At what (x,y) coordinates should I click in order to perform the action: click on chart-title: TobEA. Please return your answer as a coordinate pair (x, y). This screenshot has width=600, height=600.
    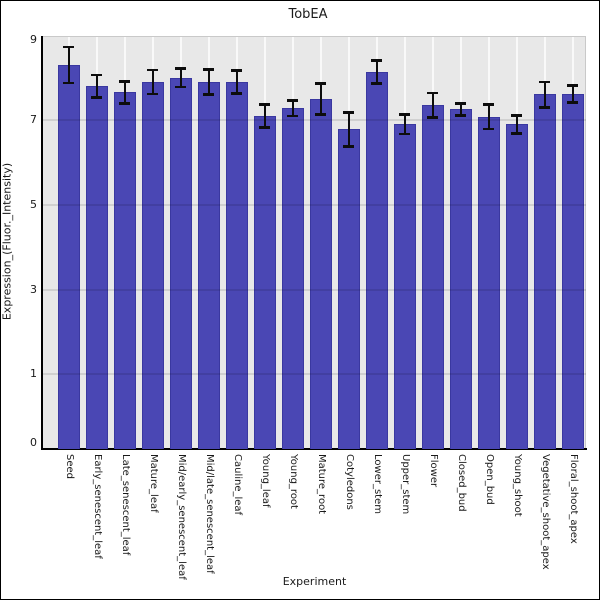
    Looking at the image, I should click on (308, 14).